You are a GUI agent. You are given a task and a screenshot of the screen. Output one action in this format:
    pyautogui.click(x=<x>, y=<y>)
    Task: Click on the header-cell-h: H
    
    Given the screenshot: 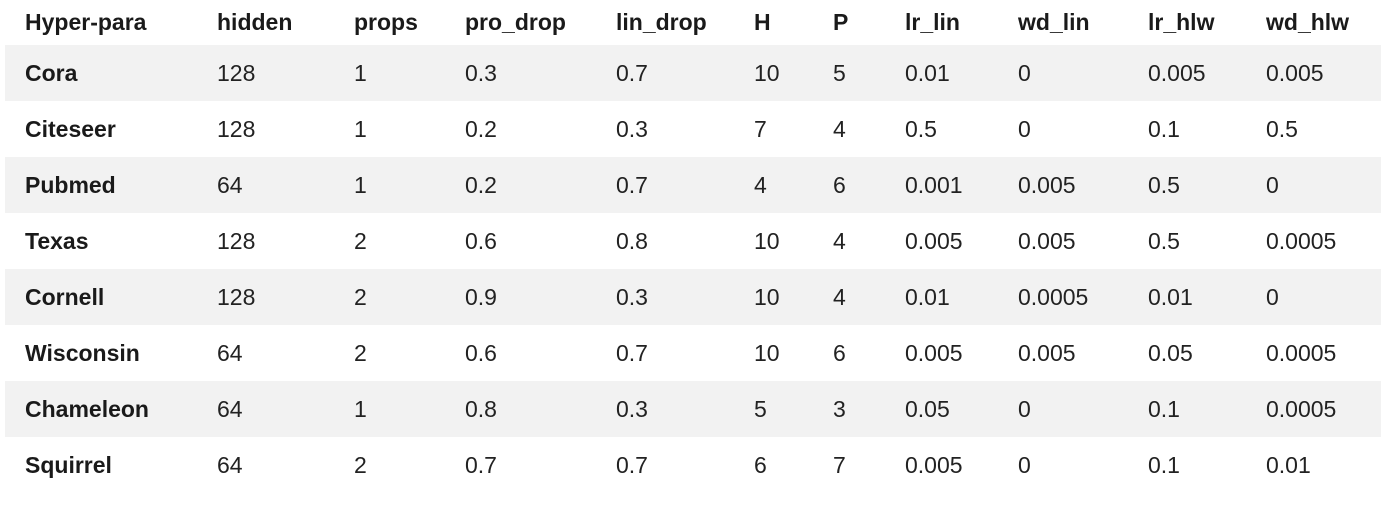 What is the action you would take?
    pyautogui.click(x=762, y=22)
    